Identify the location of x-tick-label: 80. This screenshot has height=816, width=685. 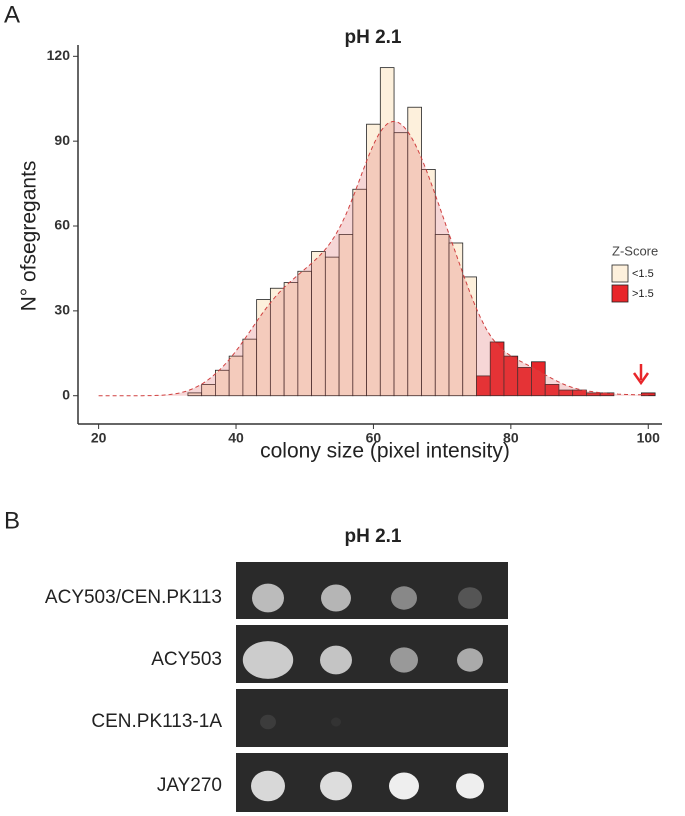
(511, 438).